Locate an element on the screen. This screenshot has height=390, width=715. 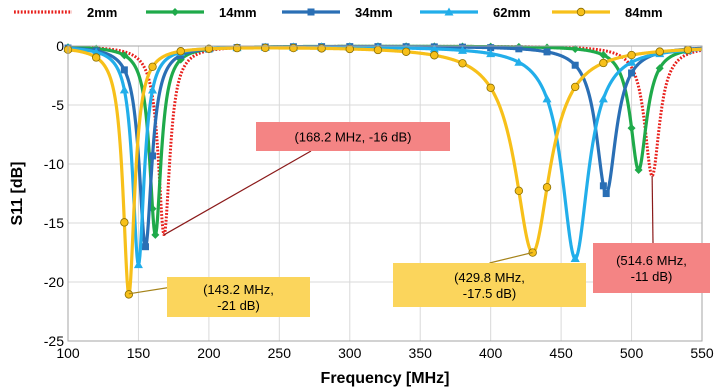
legend-label: 62mm is located at coordinates (512, 12).